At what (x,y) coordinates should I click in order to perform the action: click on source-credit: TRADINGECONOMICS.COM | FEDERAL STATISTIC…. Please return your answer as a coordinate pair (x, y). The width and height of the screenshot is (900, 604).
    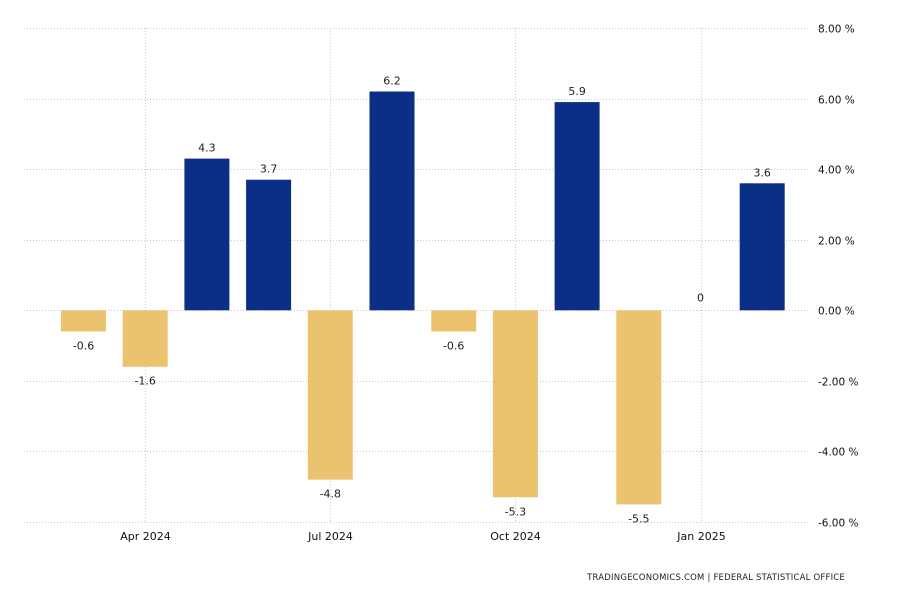
    Looking at the image, I should click on (715, 578).